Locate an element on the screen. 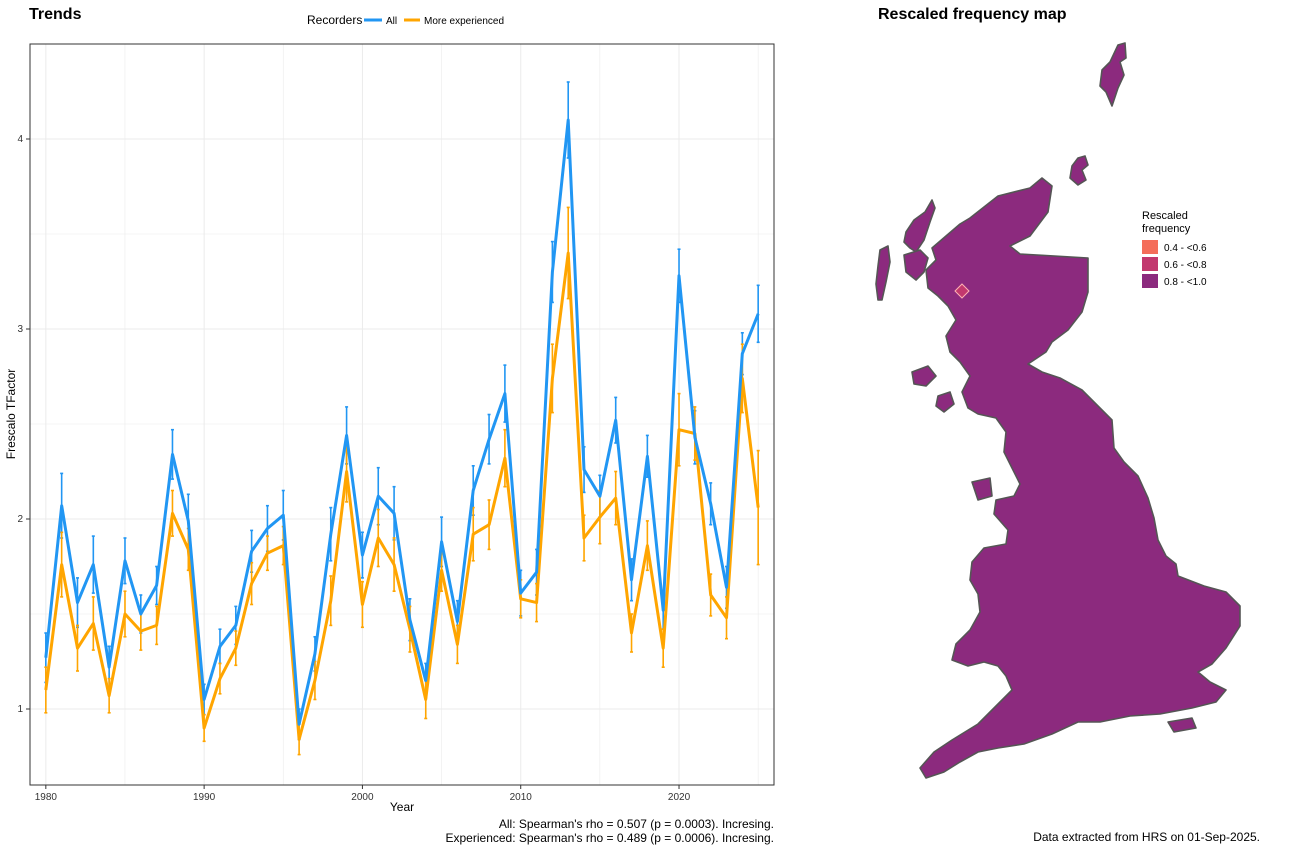  chart-legend: Recorders All More experienced is located at coordinates (405, 20).